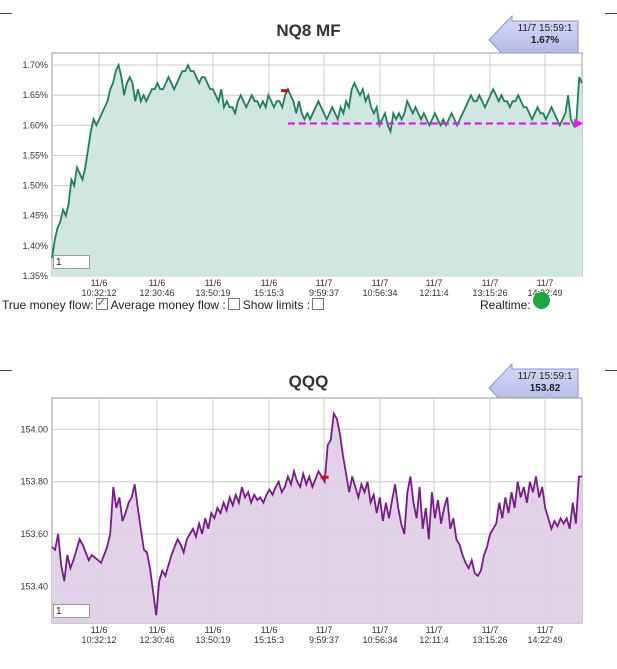 The width and height of the screenshot is (617, 669). I want to click on bottom-callout-value: 153.82, so click(545, 388).